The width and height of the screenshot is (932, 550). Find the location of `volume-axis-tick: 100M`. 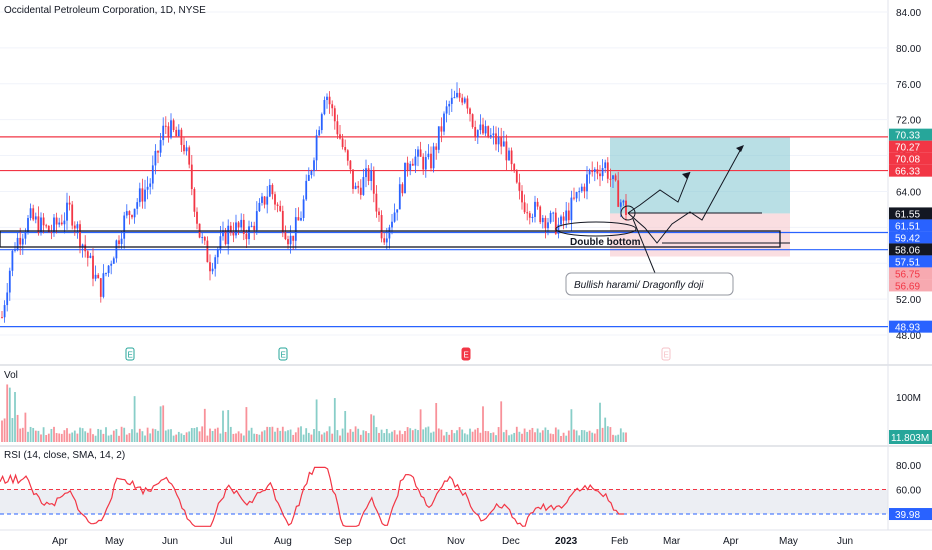

volume-axis-tick: 100M is located at coordinates (908, 398).